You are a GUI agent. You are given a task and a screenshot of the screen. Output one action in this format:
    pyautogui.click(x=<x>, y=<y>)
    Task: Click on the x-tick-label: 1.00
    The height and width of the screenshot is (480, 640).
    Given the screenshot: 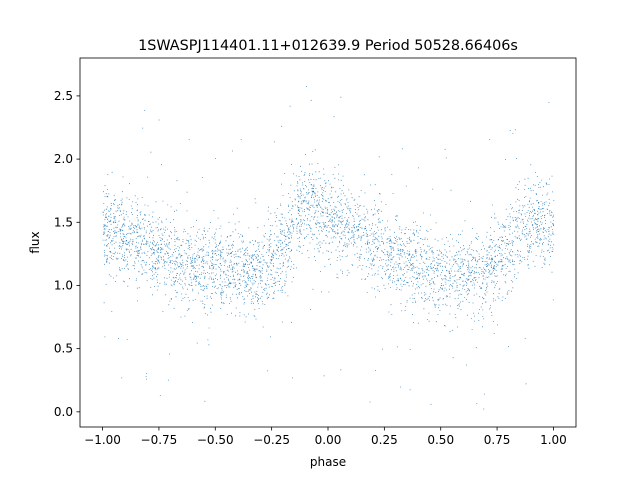 What is the action you would take?
    pyautogui.click(x=553, y=440)
    